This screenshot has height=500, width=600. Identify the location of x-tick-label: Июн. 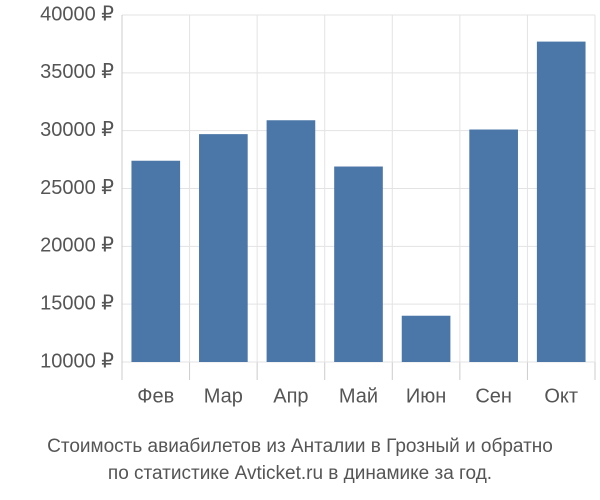
(426, 396).